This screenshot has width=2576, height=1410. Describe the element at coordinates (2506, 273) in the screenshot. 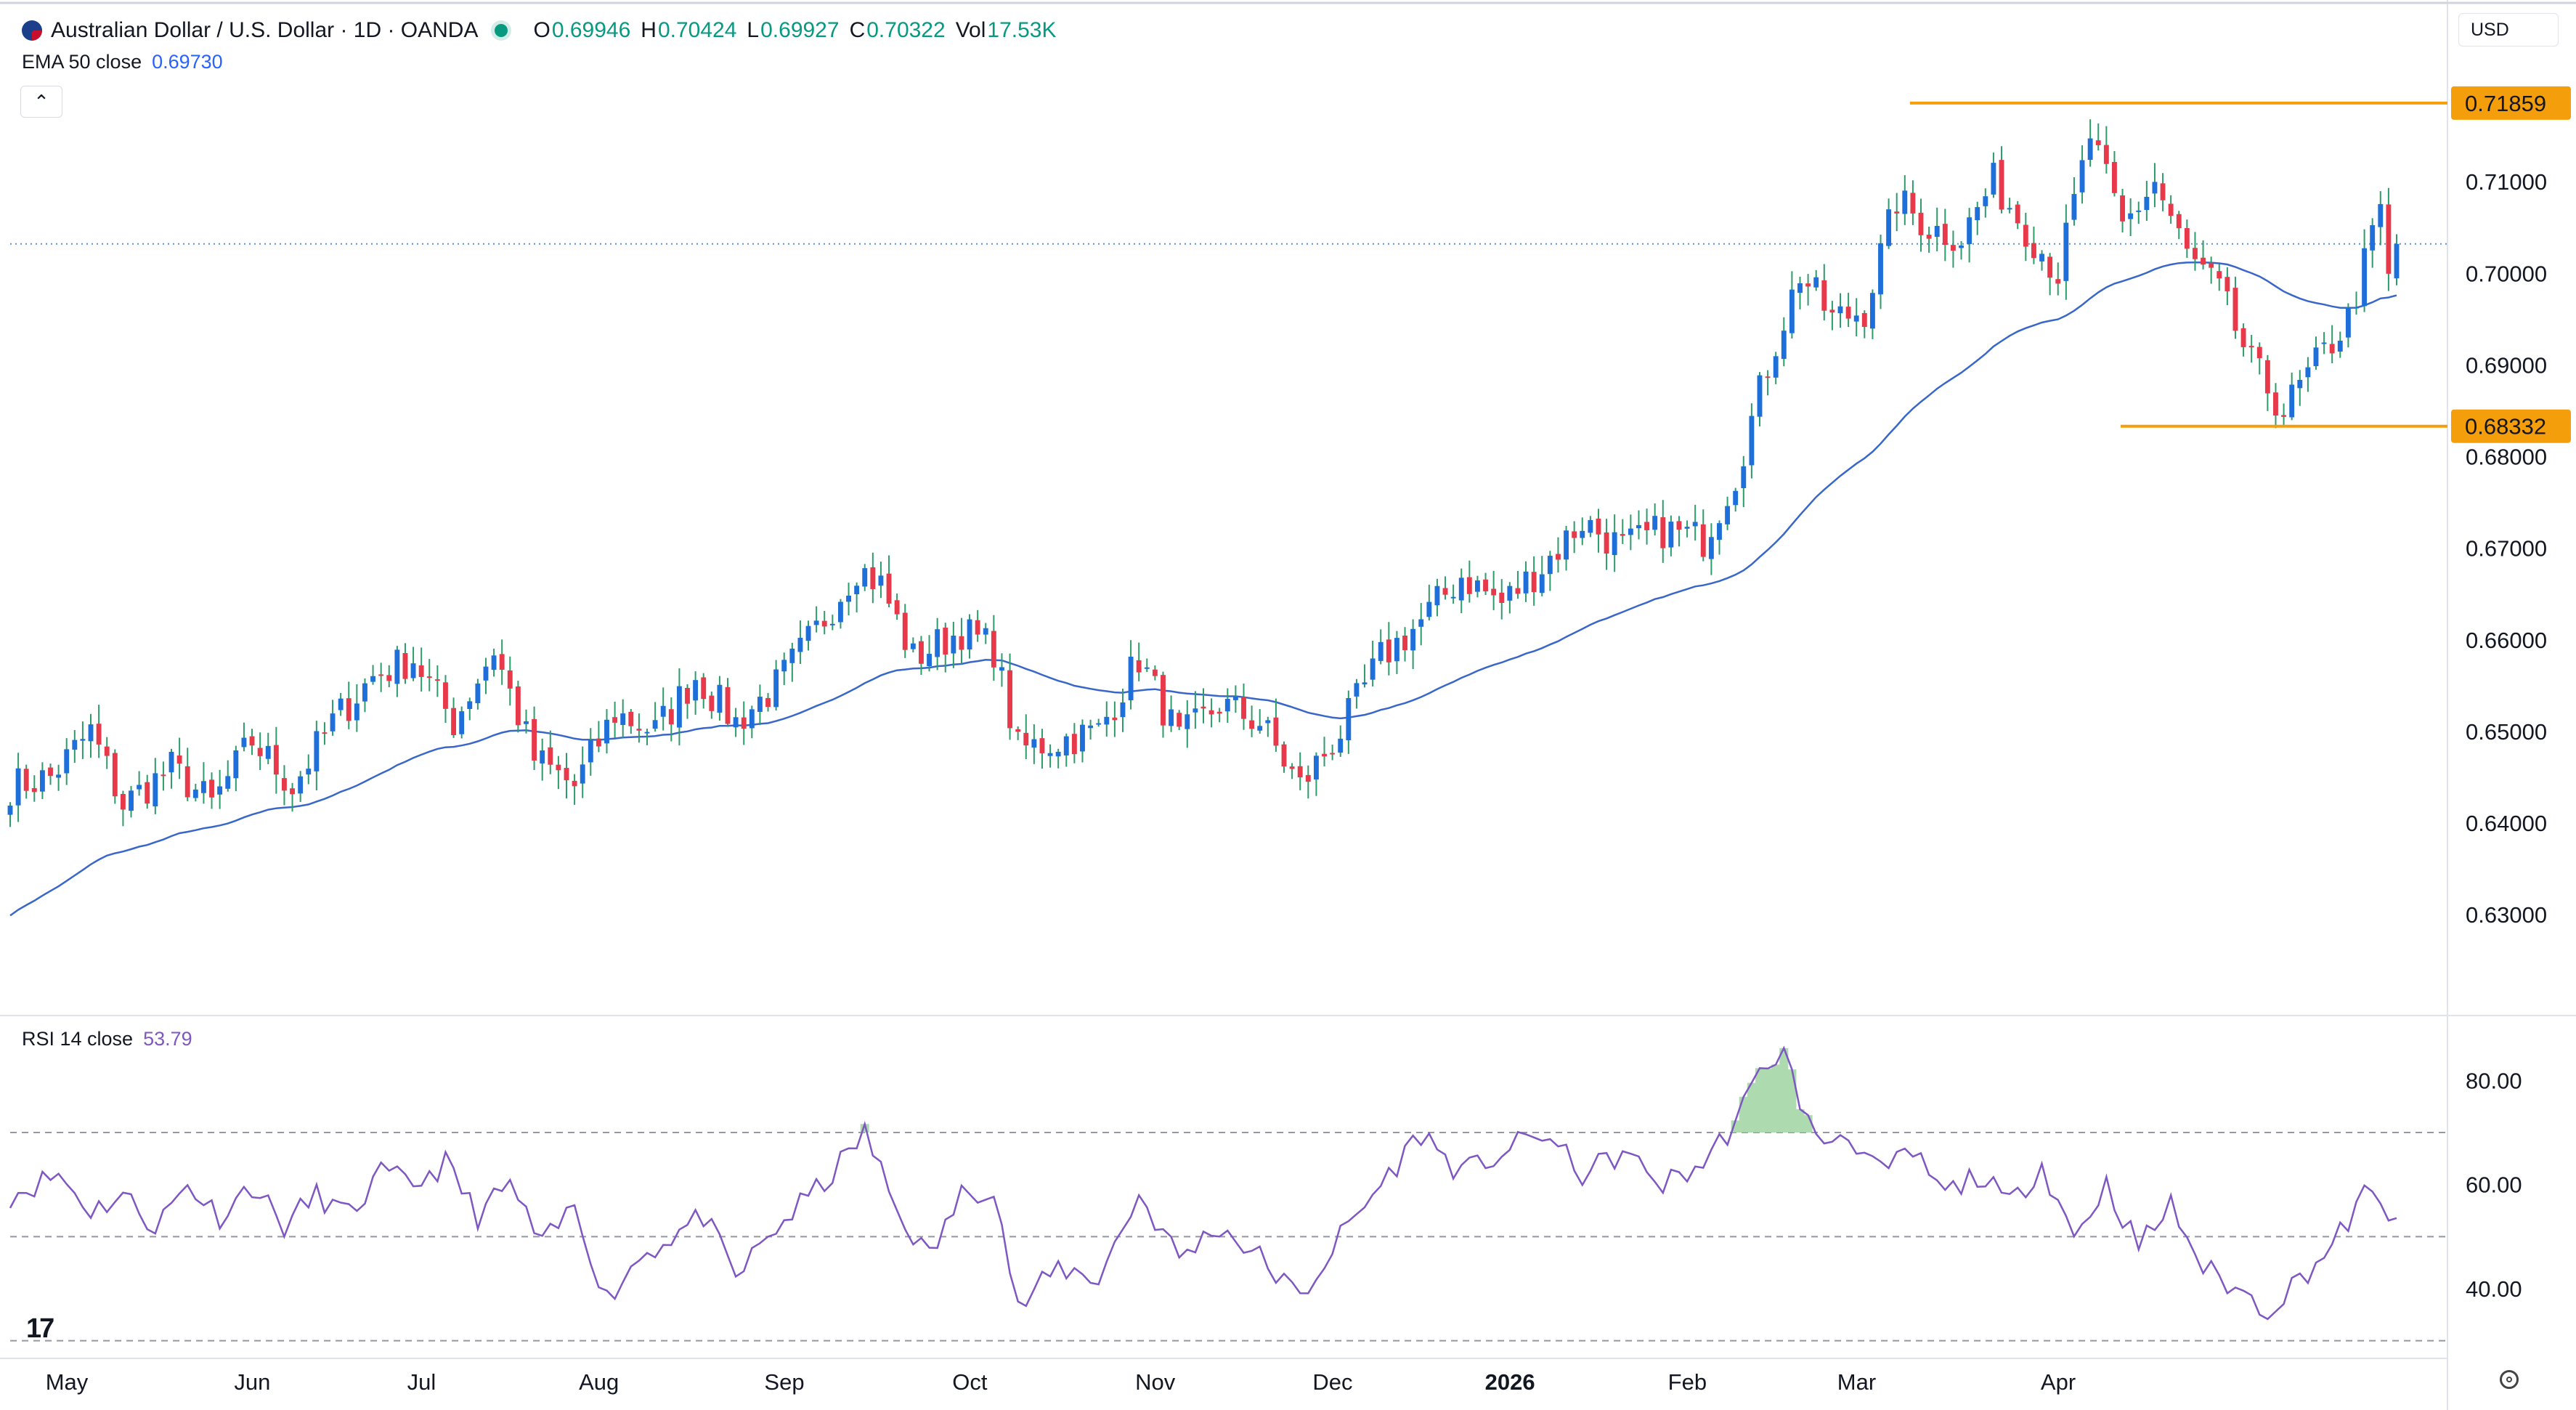

I see `price-tick-label: 0.70000` at that location.